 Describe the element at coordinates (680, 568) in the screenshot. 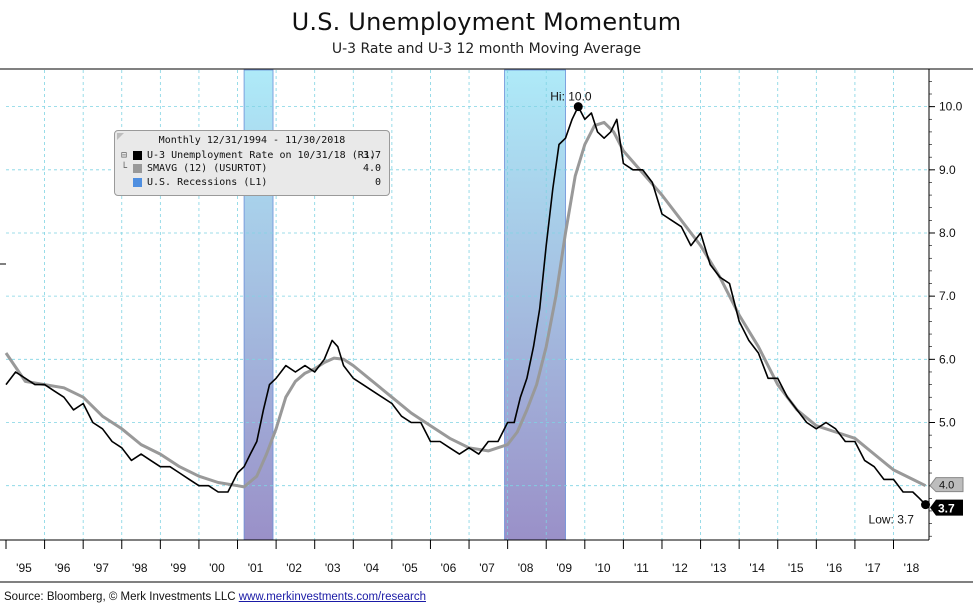

I see `x-tick-label: '12` at that location.